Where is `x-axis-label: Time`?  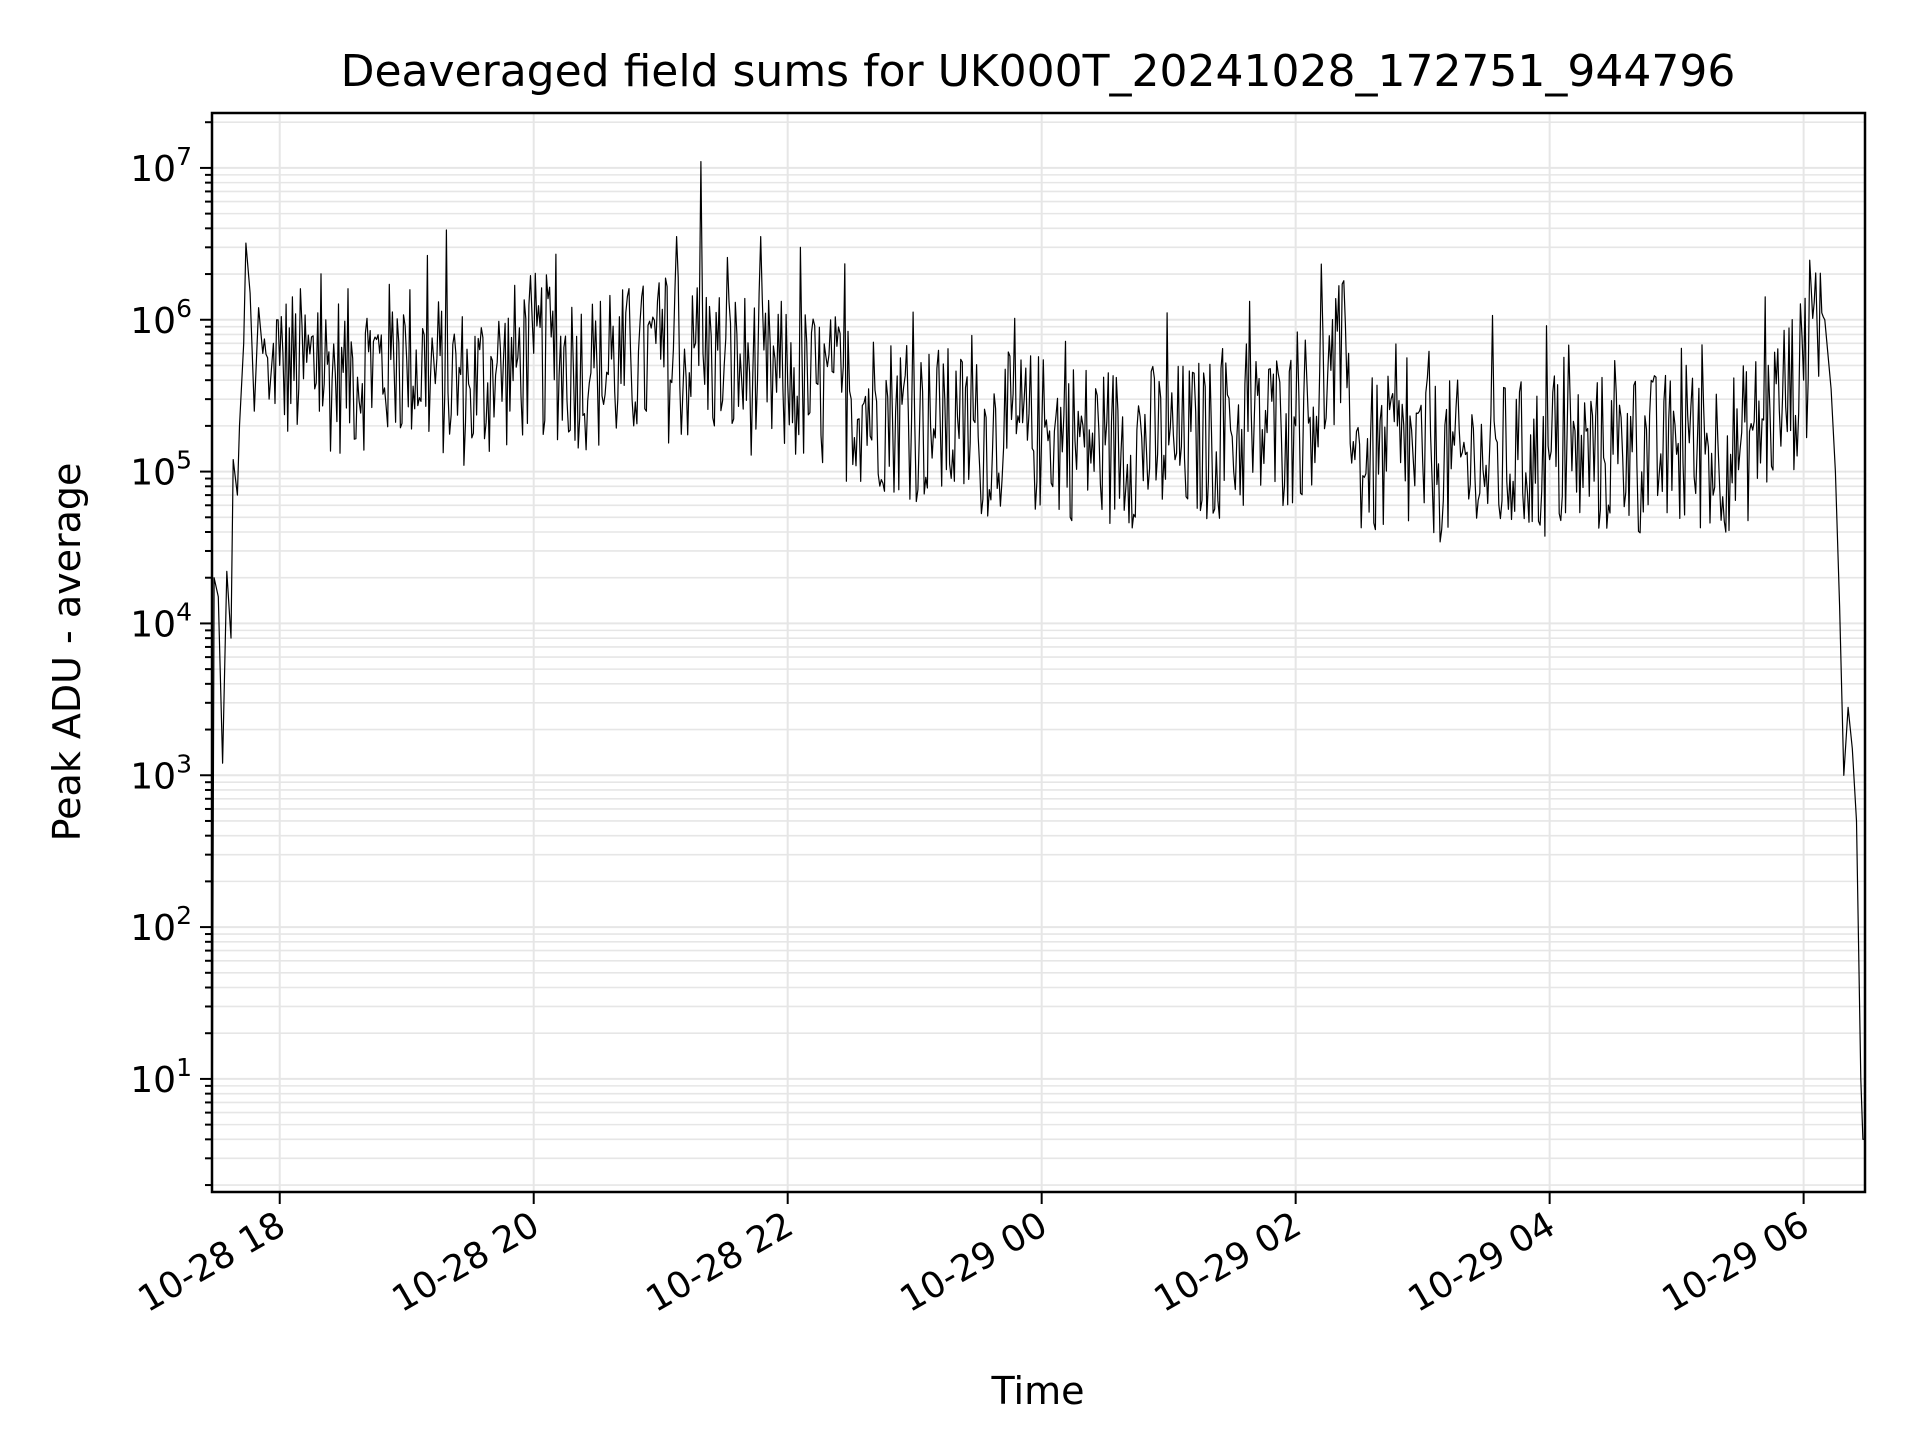 x-axis-label: Time is located at coordinates (1038, 1391).